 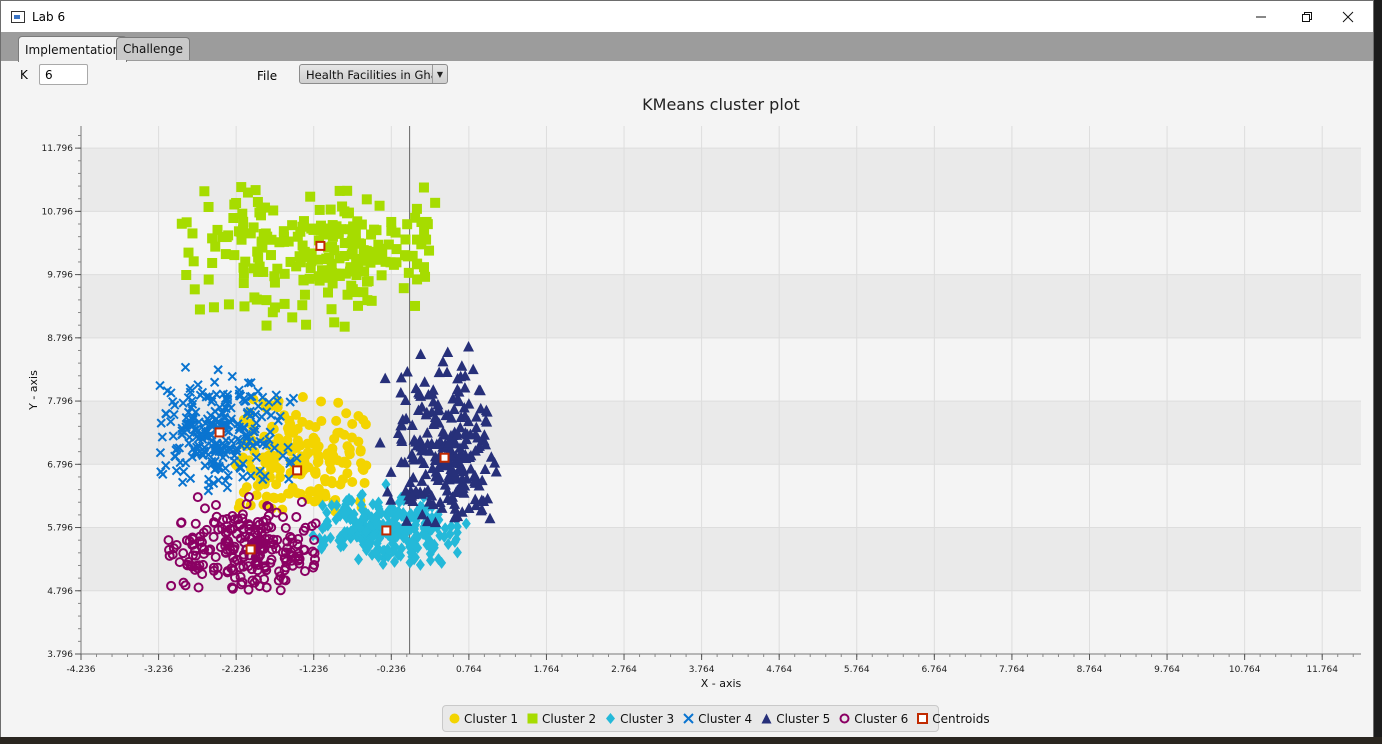 What do you see at coordinates (469, 670) in the screenshot?
I see `x-tick-label: 0.764` at bounding box center [469, 670].